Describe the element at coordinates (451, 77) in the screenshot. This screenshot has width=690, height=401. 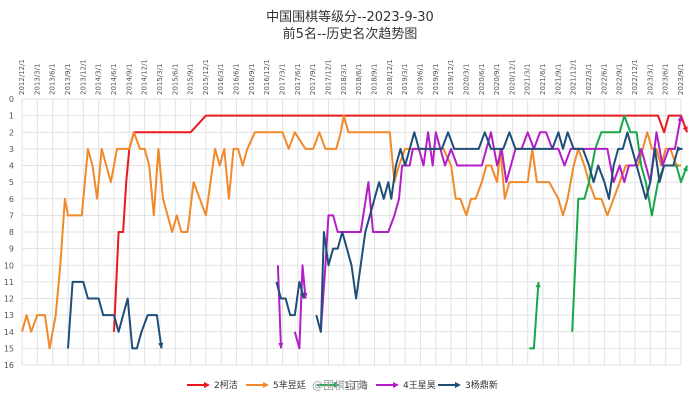
I see `x-tick-label: 2019/12/1` at that location.